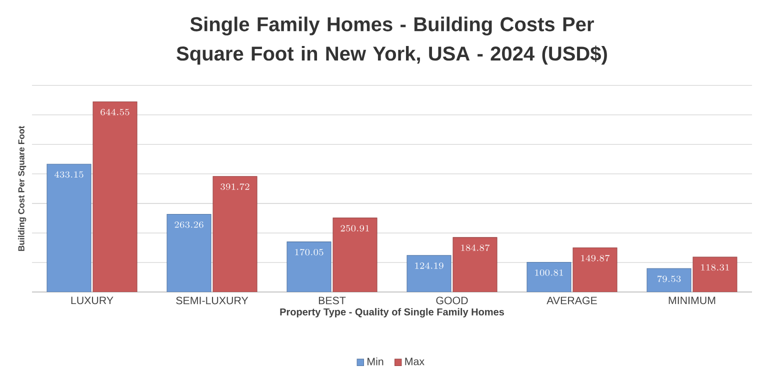 This screenshot has height=380, width=768. Describe the element at coordinates (452, 300) in the screenshot. I see `x-tick-label: GOOD` at that location.